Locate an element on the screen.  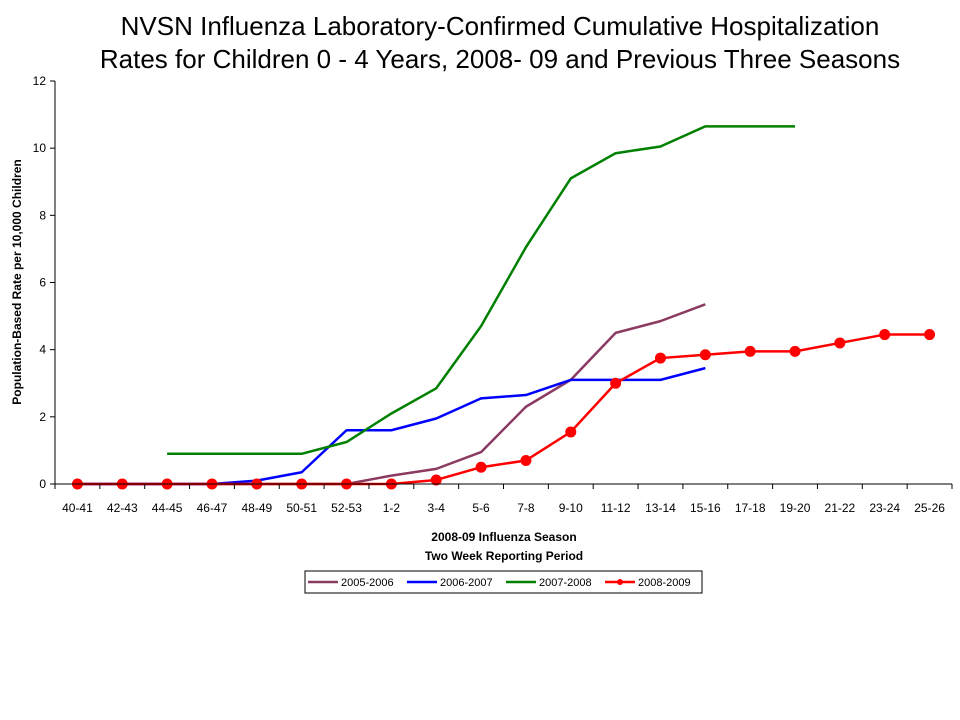
x-axis-title-line-2: Two Week Reporting Period is located at coordinates (504, 556).